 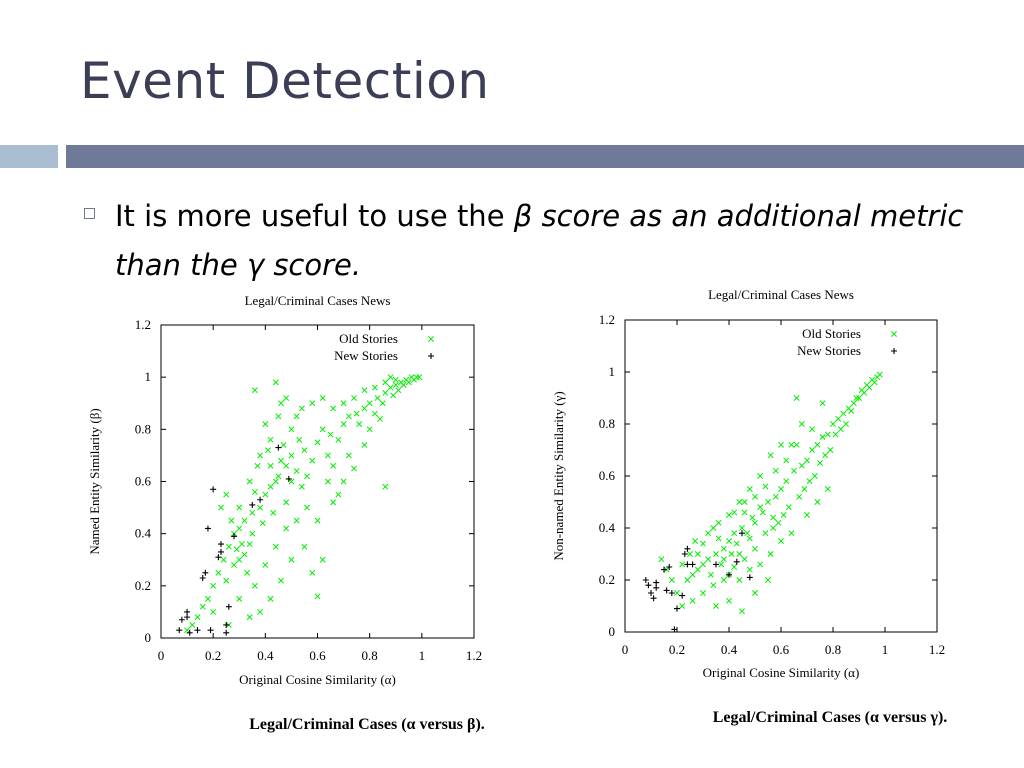 What do you see at coordinates (770, 493) in the screenshot?
I see `series-old-stories` at bounding box center [770, 493].